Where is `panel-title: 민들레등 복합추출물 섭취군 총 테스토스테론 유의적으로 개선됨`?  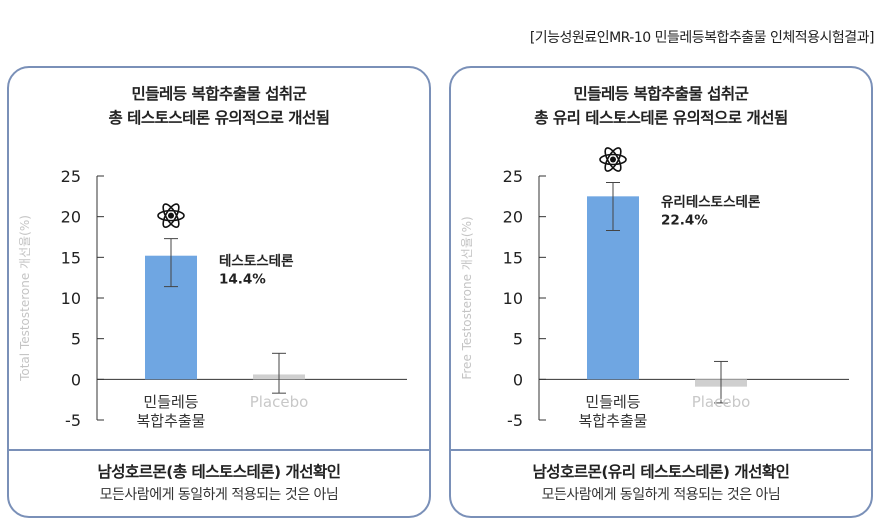 panel-title: 민들레등 복합추출물 섭취군 총 테스토스테론 유의적으로 개선됨 is located at coordinates (219, 106).